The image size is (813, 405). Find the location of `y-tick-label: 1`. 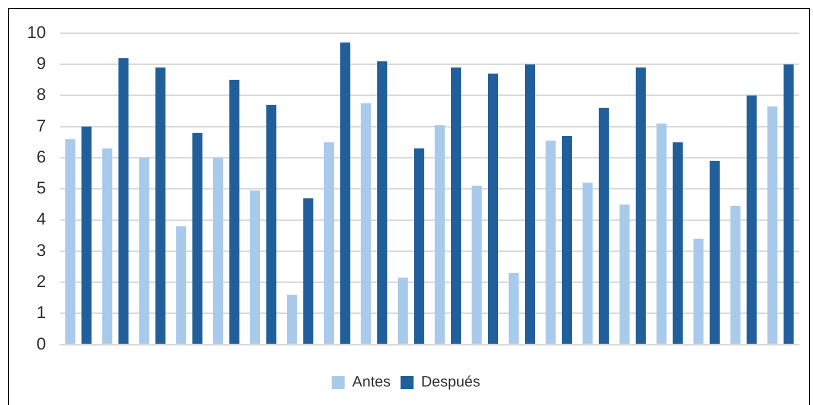

y-tick-label: 1 is located at coordinates (41, 312).